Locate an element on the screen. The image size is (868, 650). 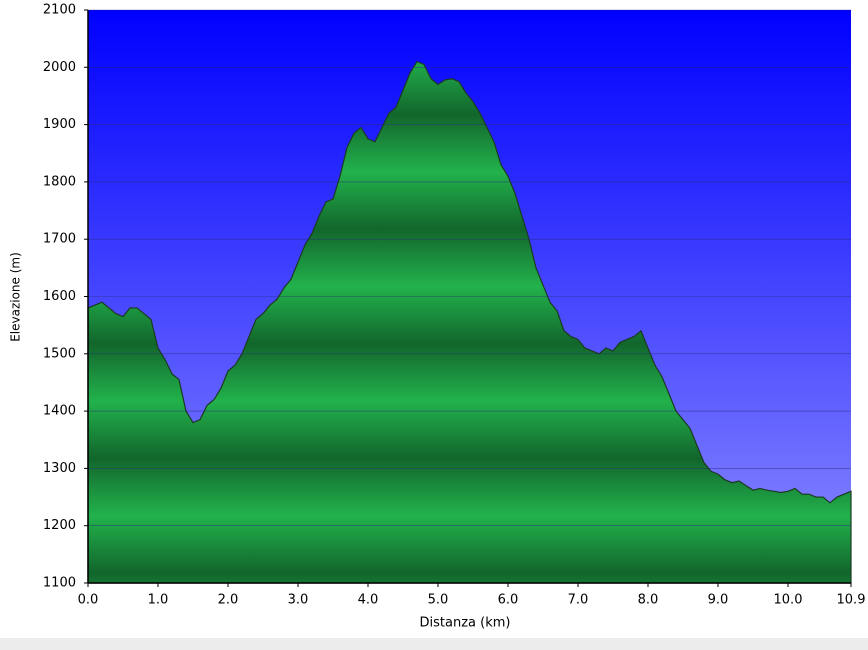
x-tick-label: 9.0 is located at coordinates (718, 600).